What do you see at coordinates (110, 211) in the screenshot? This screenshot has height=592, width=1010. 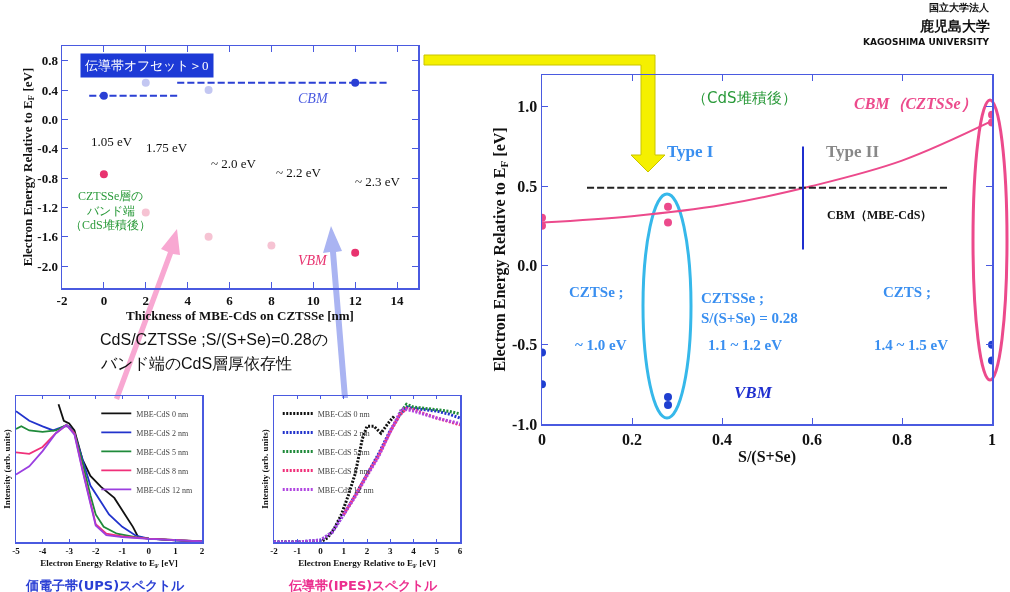 I see `annotation: バンド端` at bounding box center [110, 211].